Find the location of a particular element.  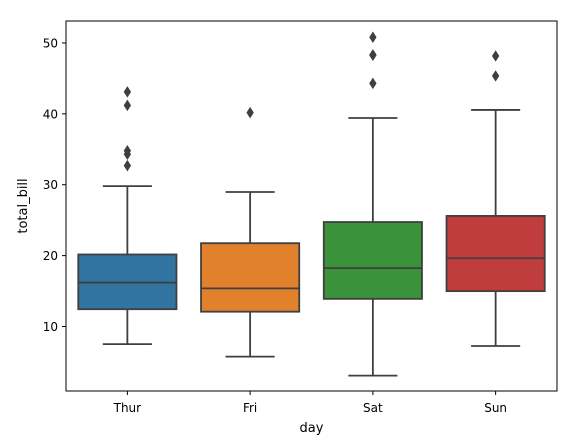

x-tick-label: Thur is located at coordinates (127, 408).